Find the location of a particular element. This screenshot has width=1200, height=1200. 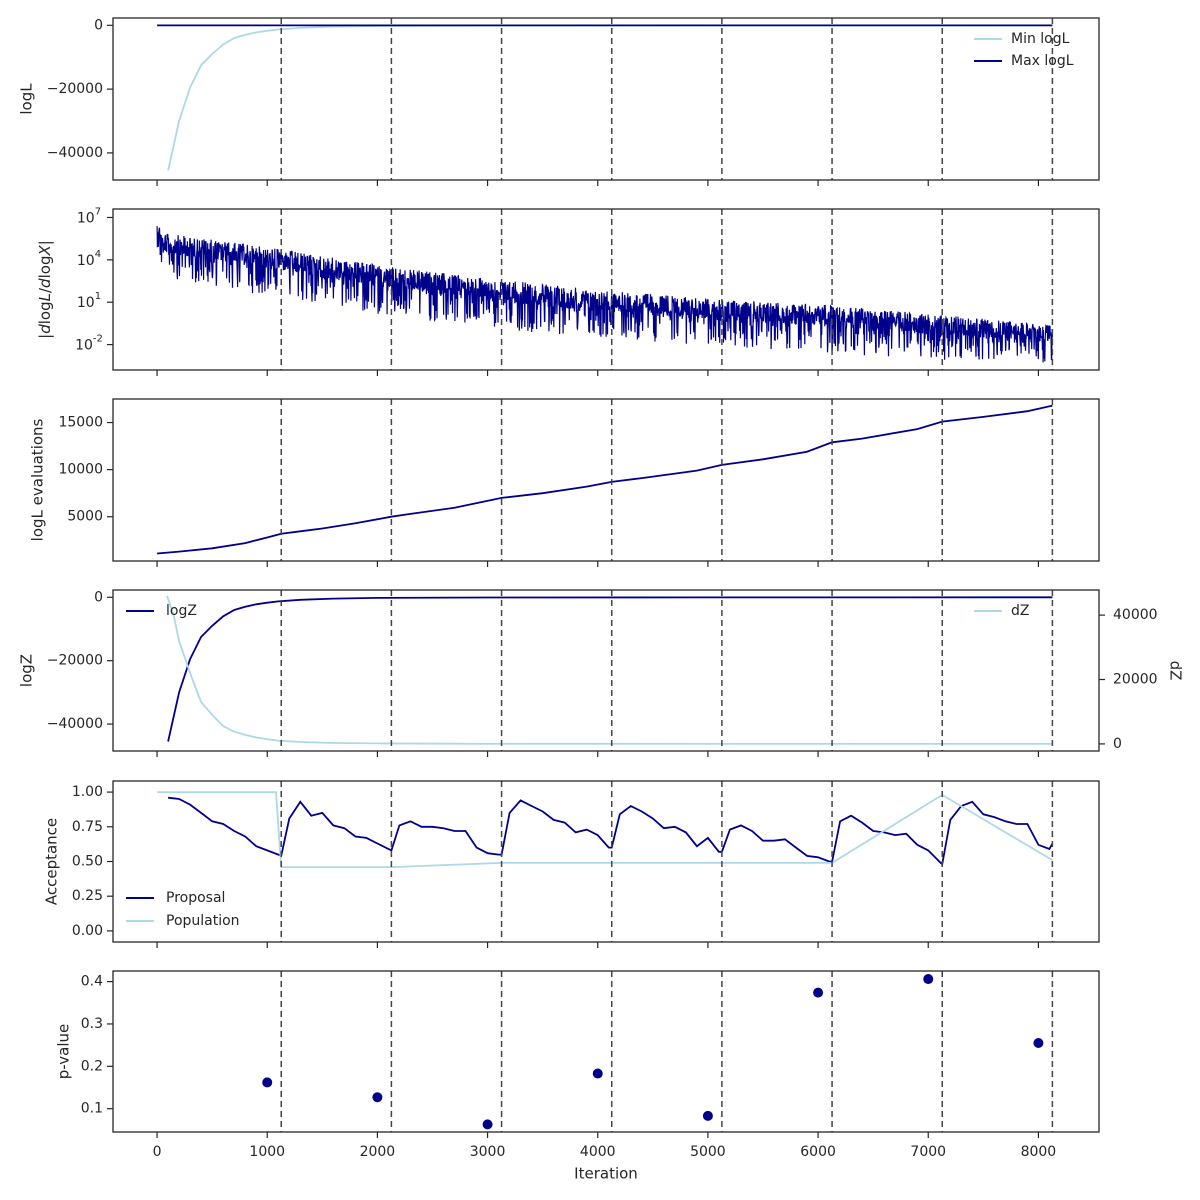

legend-entry: Min logL is located at coordinates (1022, 39).